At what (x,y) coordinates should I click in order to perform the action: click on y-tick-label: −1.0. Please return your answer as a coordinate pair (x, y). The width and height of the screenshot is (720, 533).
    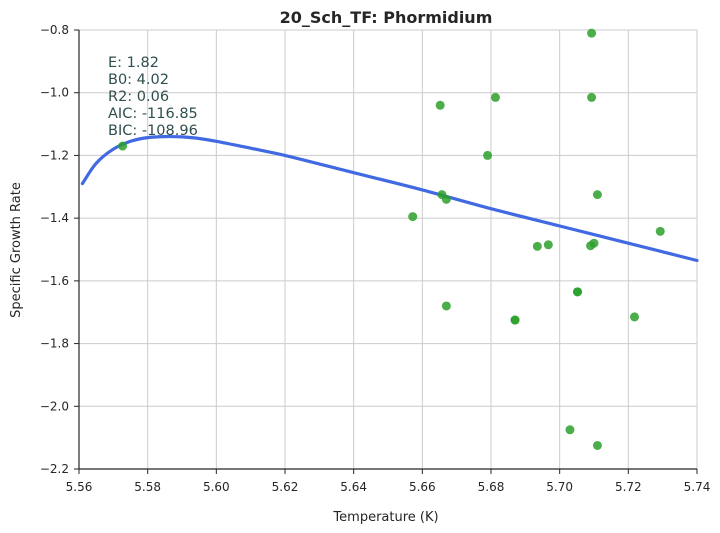
    Looking at the image, I should click on (54, 93).